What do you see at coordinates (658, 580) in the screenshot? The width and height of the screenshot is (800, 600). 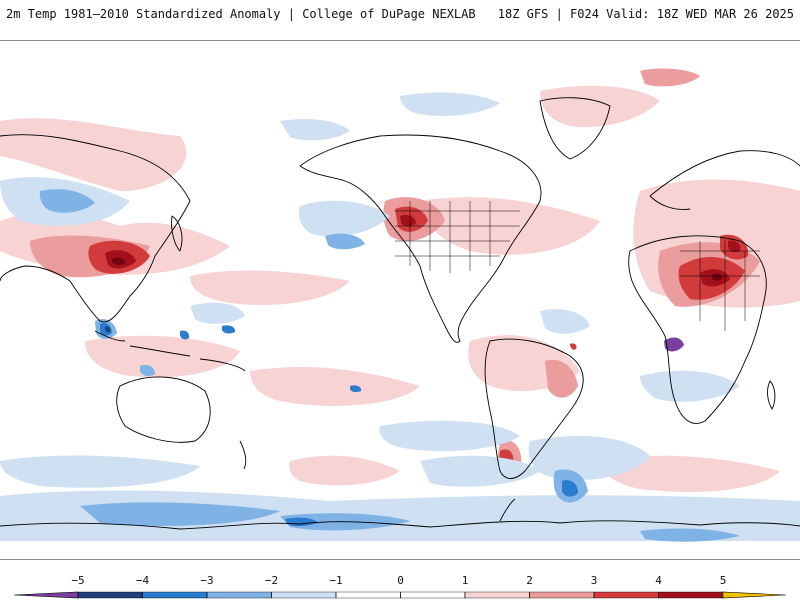 I see `colorbar-tick-label: 4` at bounding box center [658, 580].